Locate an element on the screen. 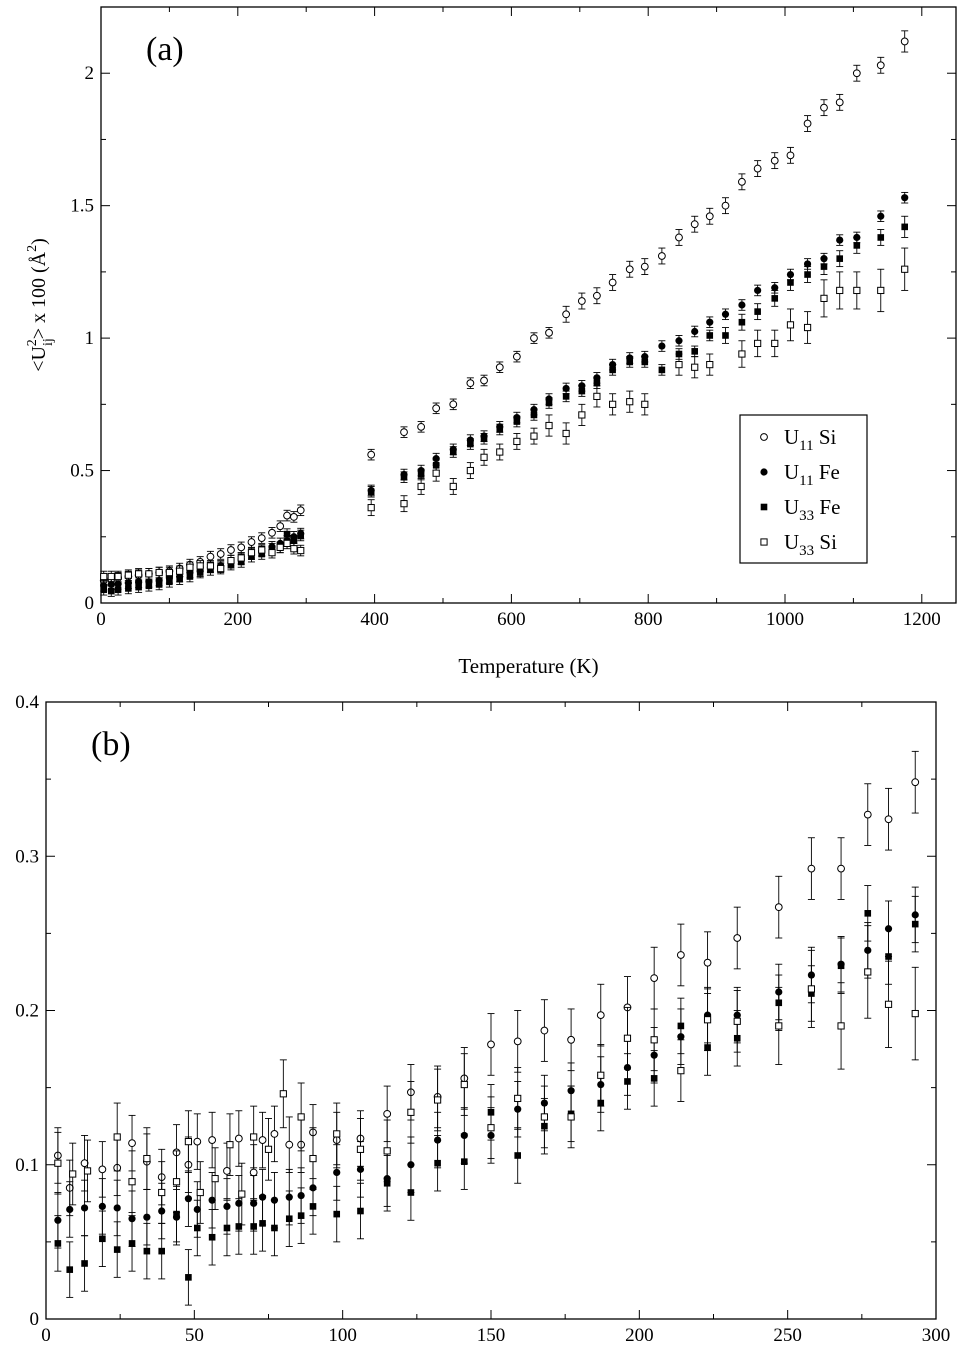  x-tick-label: 50 is located at coordinates (194, 1335).